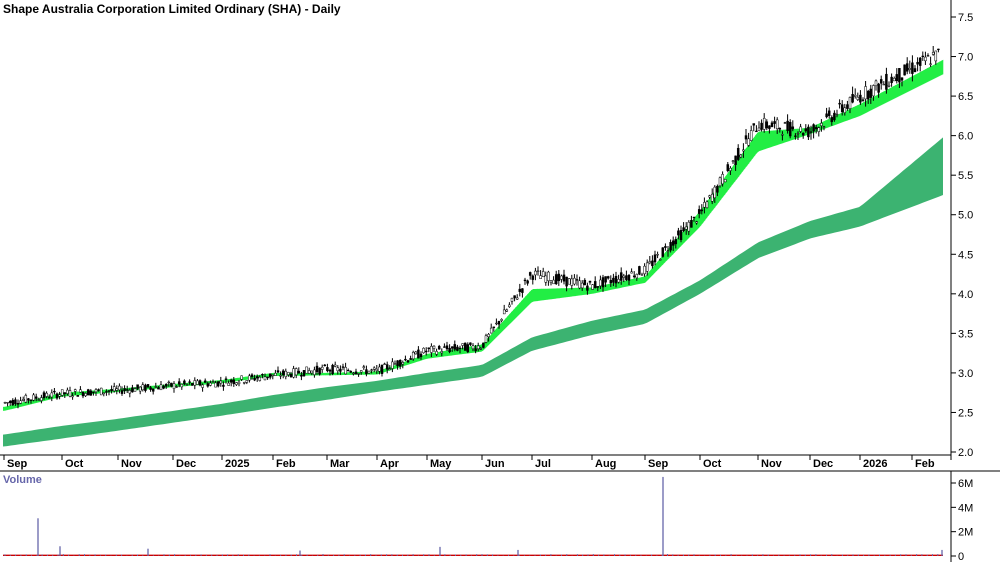 The image size is (1000, 562). Describe the element at coordinates (186, 464) in the screenshot. I see `month-label: Dec` at that location.